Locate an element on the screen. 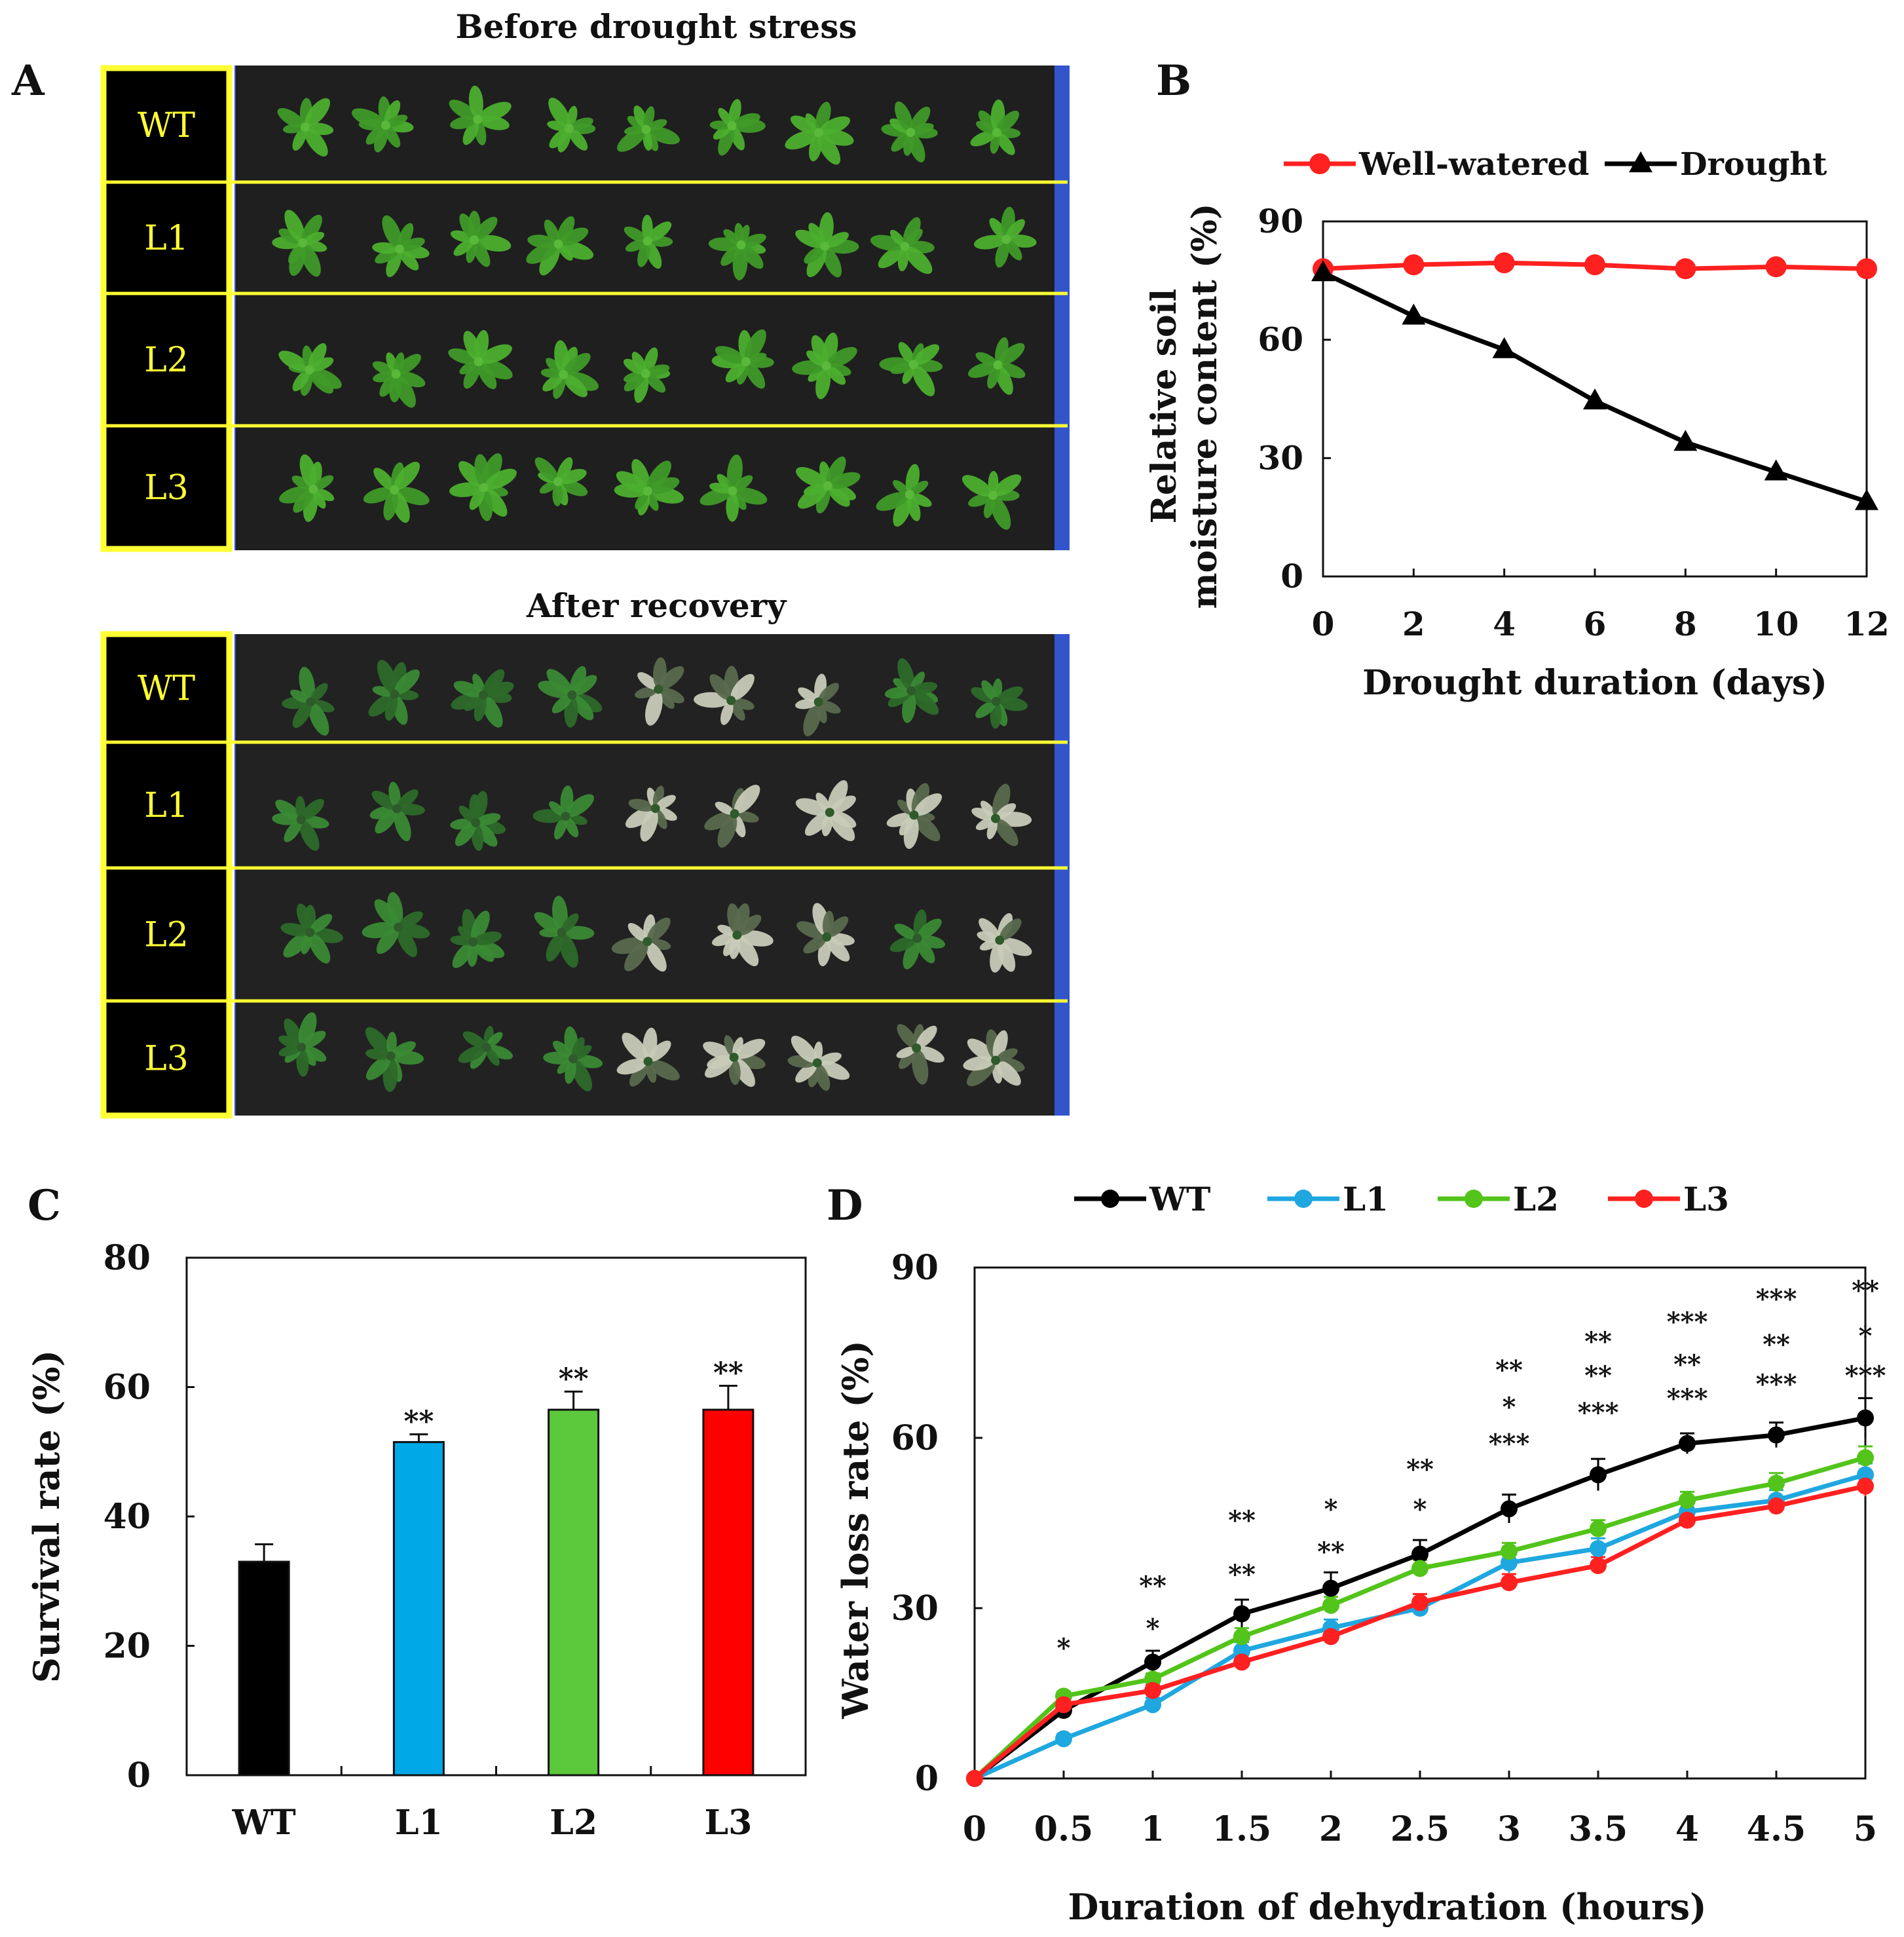 The height and width of the screenshot is (1937, 1904). data-point-wt is located at coordinates (1152, 1662).